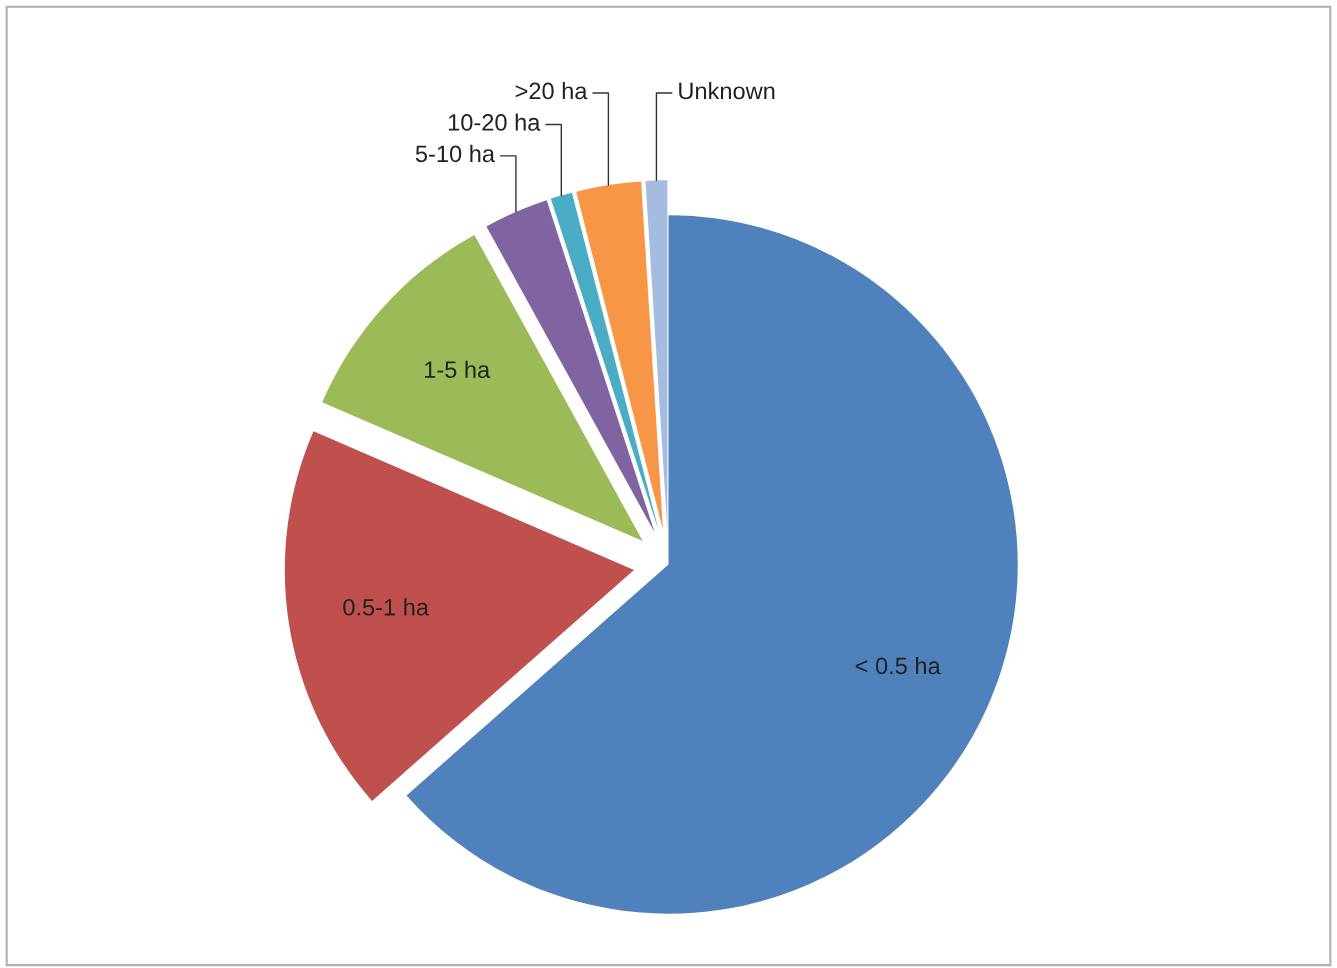 This screenshot has height=968, width=1337. Describe the element at coordinates (727, 91) in the screenshot. I see `slice-label: Unknown` at that location.